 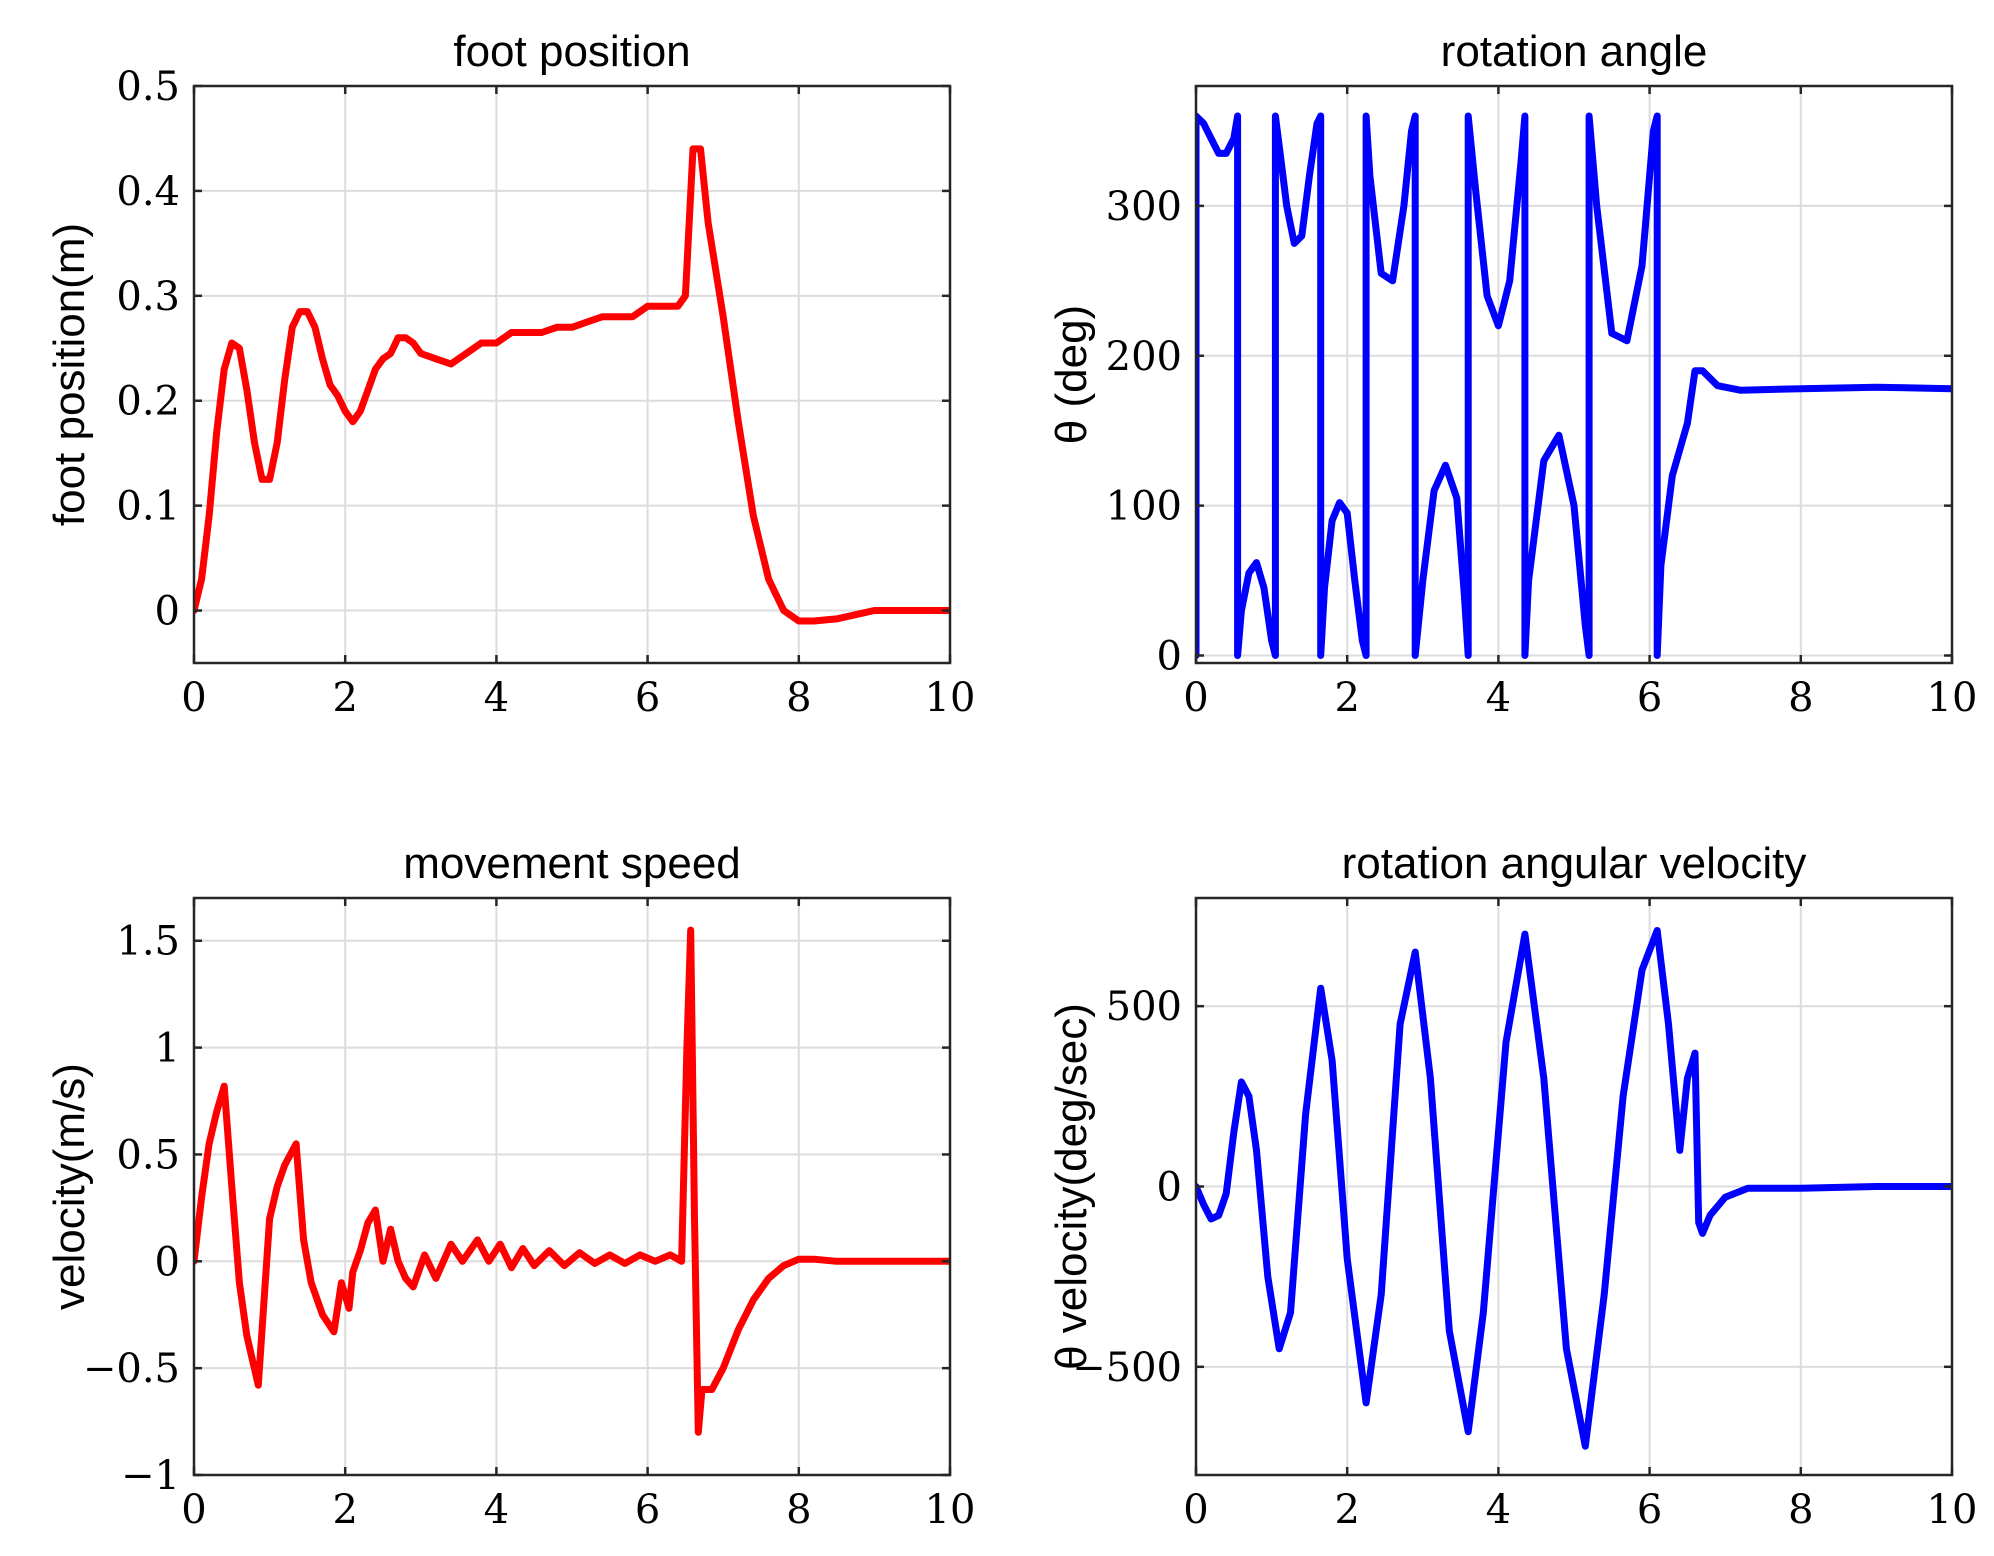 I want to click on y-axis-label: velocity(m/s), so click(x=69, y=1186).